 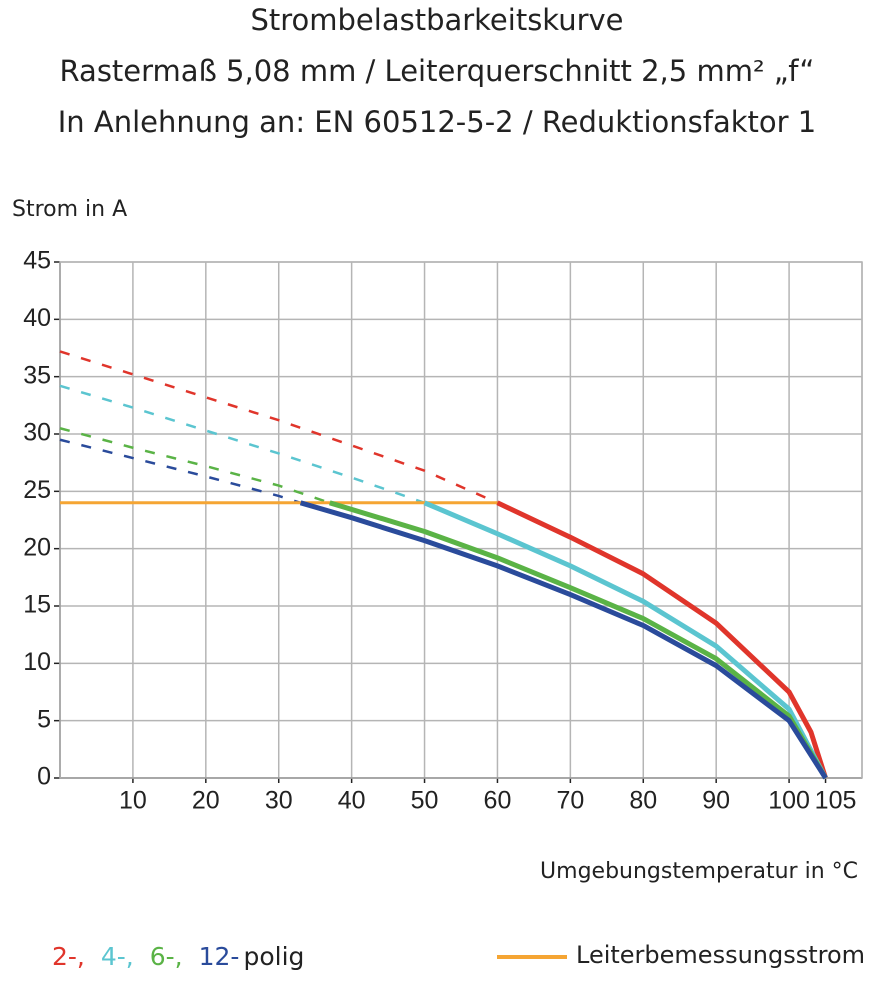 I want to click on x-tick-label: 80, so click(x=643, y=801).